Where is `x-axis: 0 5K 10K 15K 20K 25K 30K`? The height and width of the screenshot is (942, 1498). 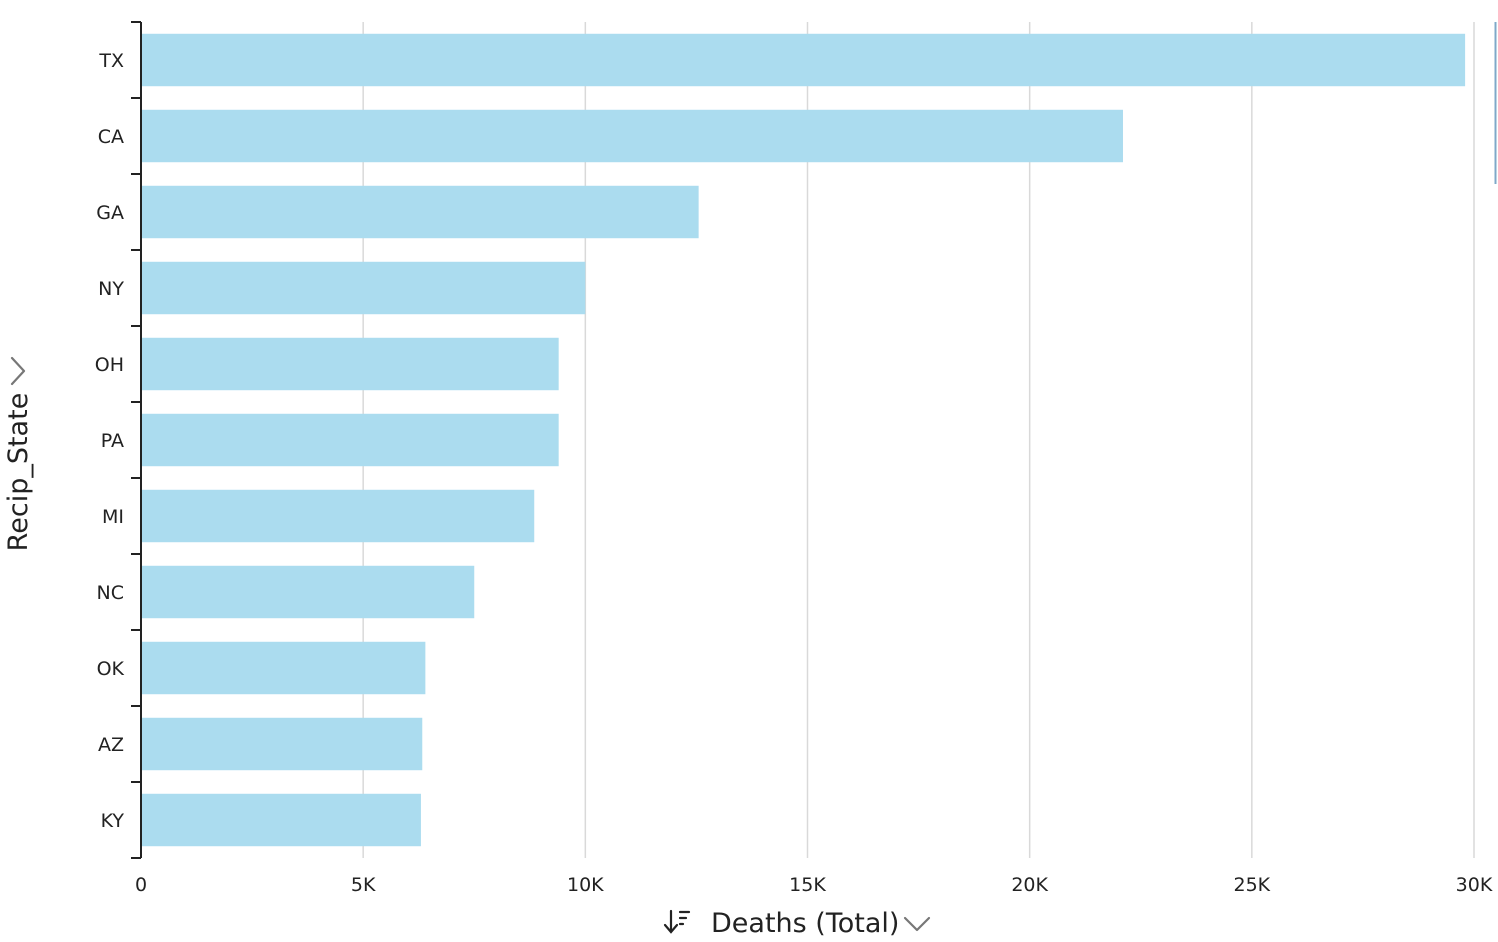
x-axis: 0 5K 10K 15K 20K 25K 30K is located at coordinates (814, 885).